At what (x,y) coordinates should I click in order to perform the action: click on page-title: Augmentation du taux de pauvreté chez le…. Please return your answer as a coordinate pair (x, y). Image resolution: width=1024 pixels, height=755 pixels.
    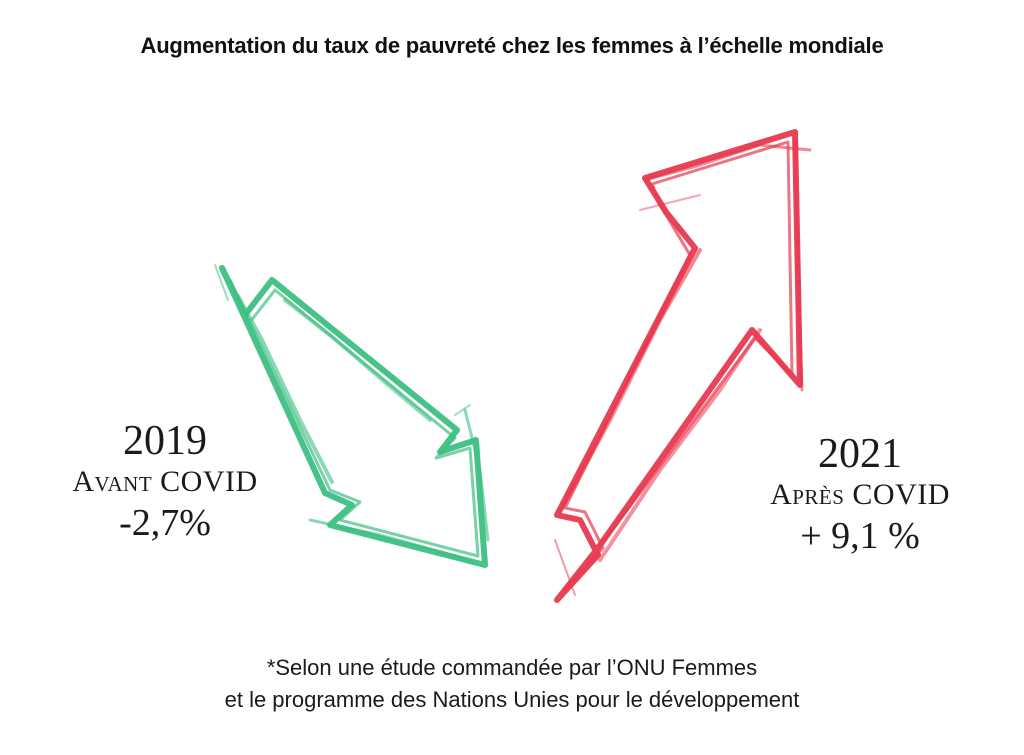
    Looking at the image, I should click on (512, 45).